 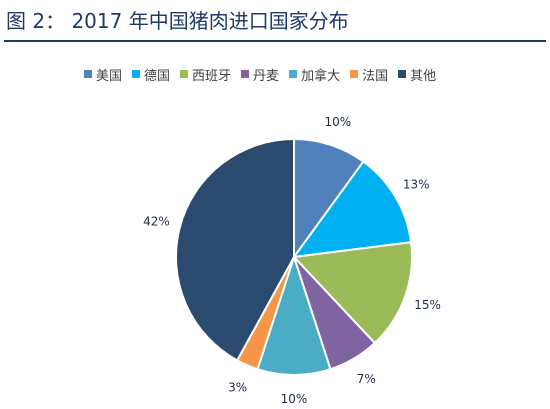 I want to click on legend-label: 加拿大, so click(x=321, y=76).